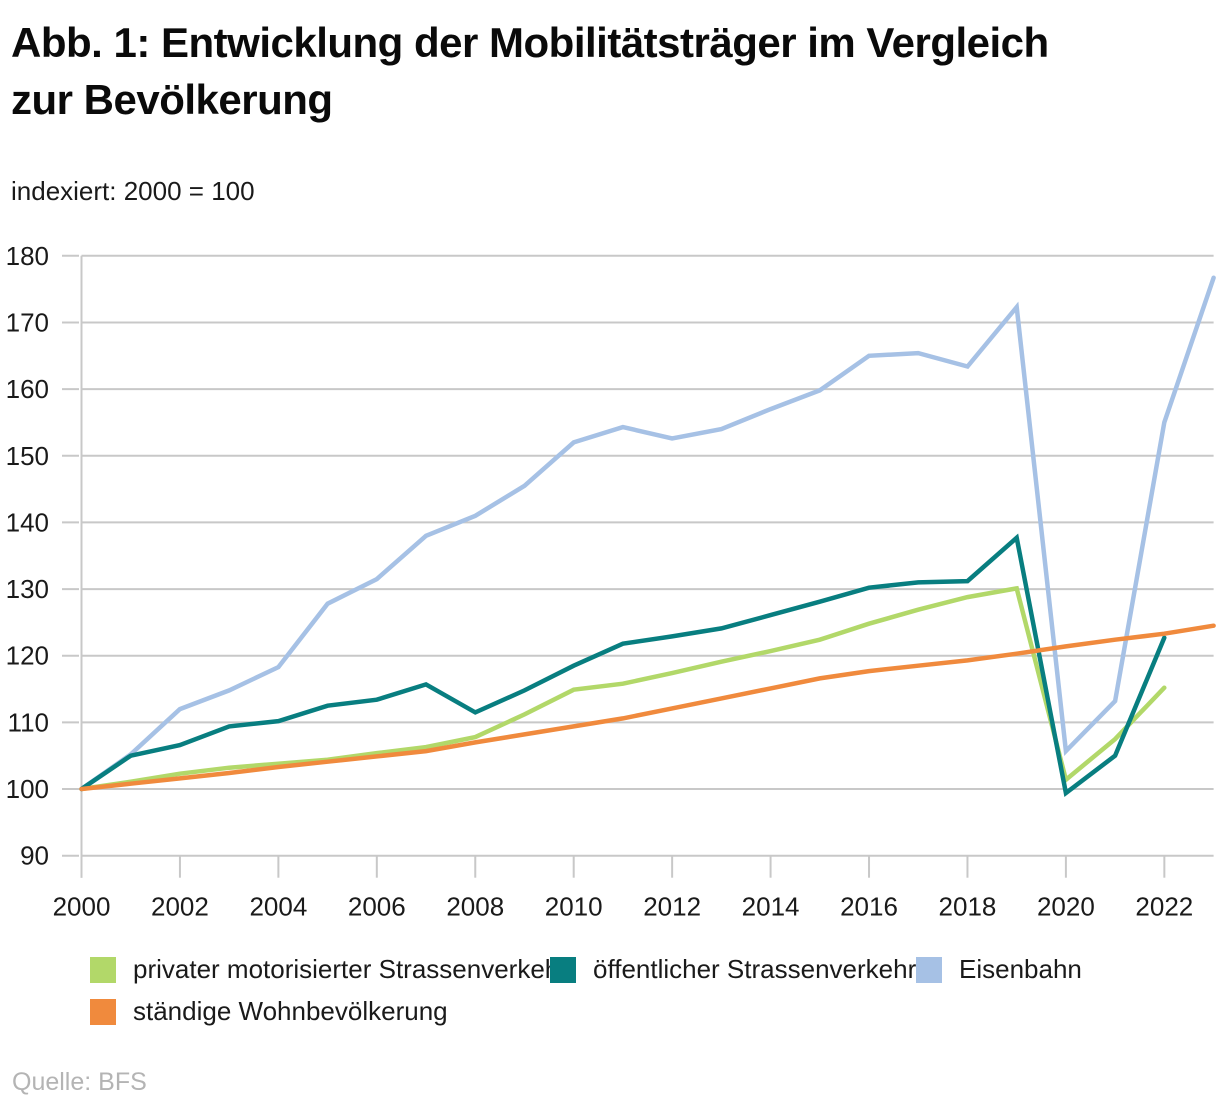 The image size is (1220, 1110). I want to click on x-tick-label-2014: 2014, so click(771, 907).